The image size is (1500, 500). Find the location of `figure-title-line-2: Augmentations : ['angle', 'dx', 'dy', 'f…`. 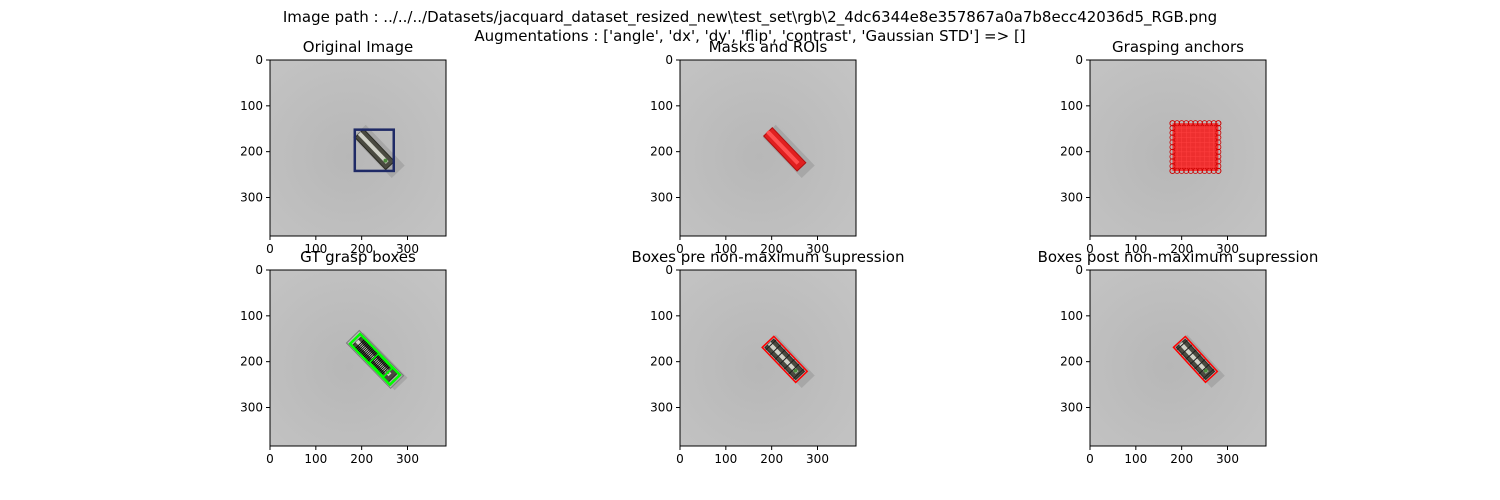

figure-title-line-2: Augmentations : ['angle', 'dx', 'dy', 'f… is located at coordinates (750, 36).